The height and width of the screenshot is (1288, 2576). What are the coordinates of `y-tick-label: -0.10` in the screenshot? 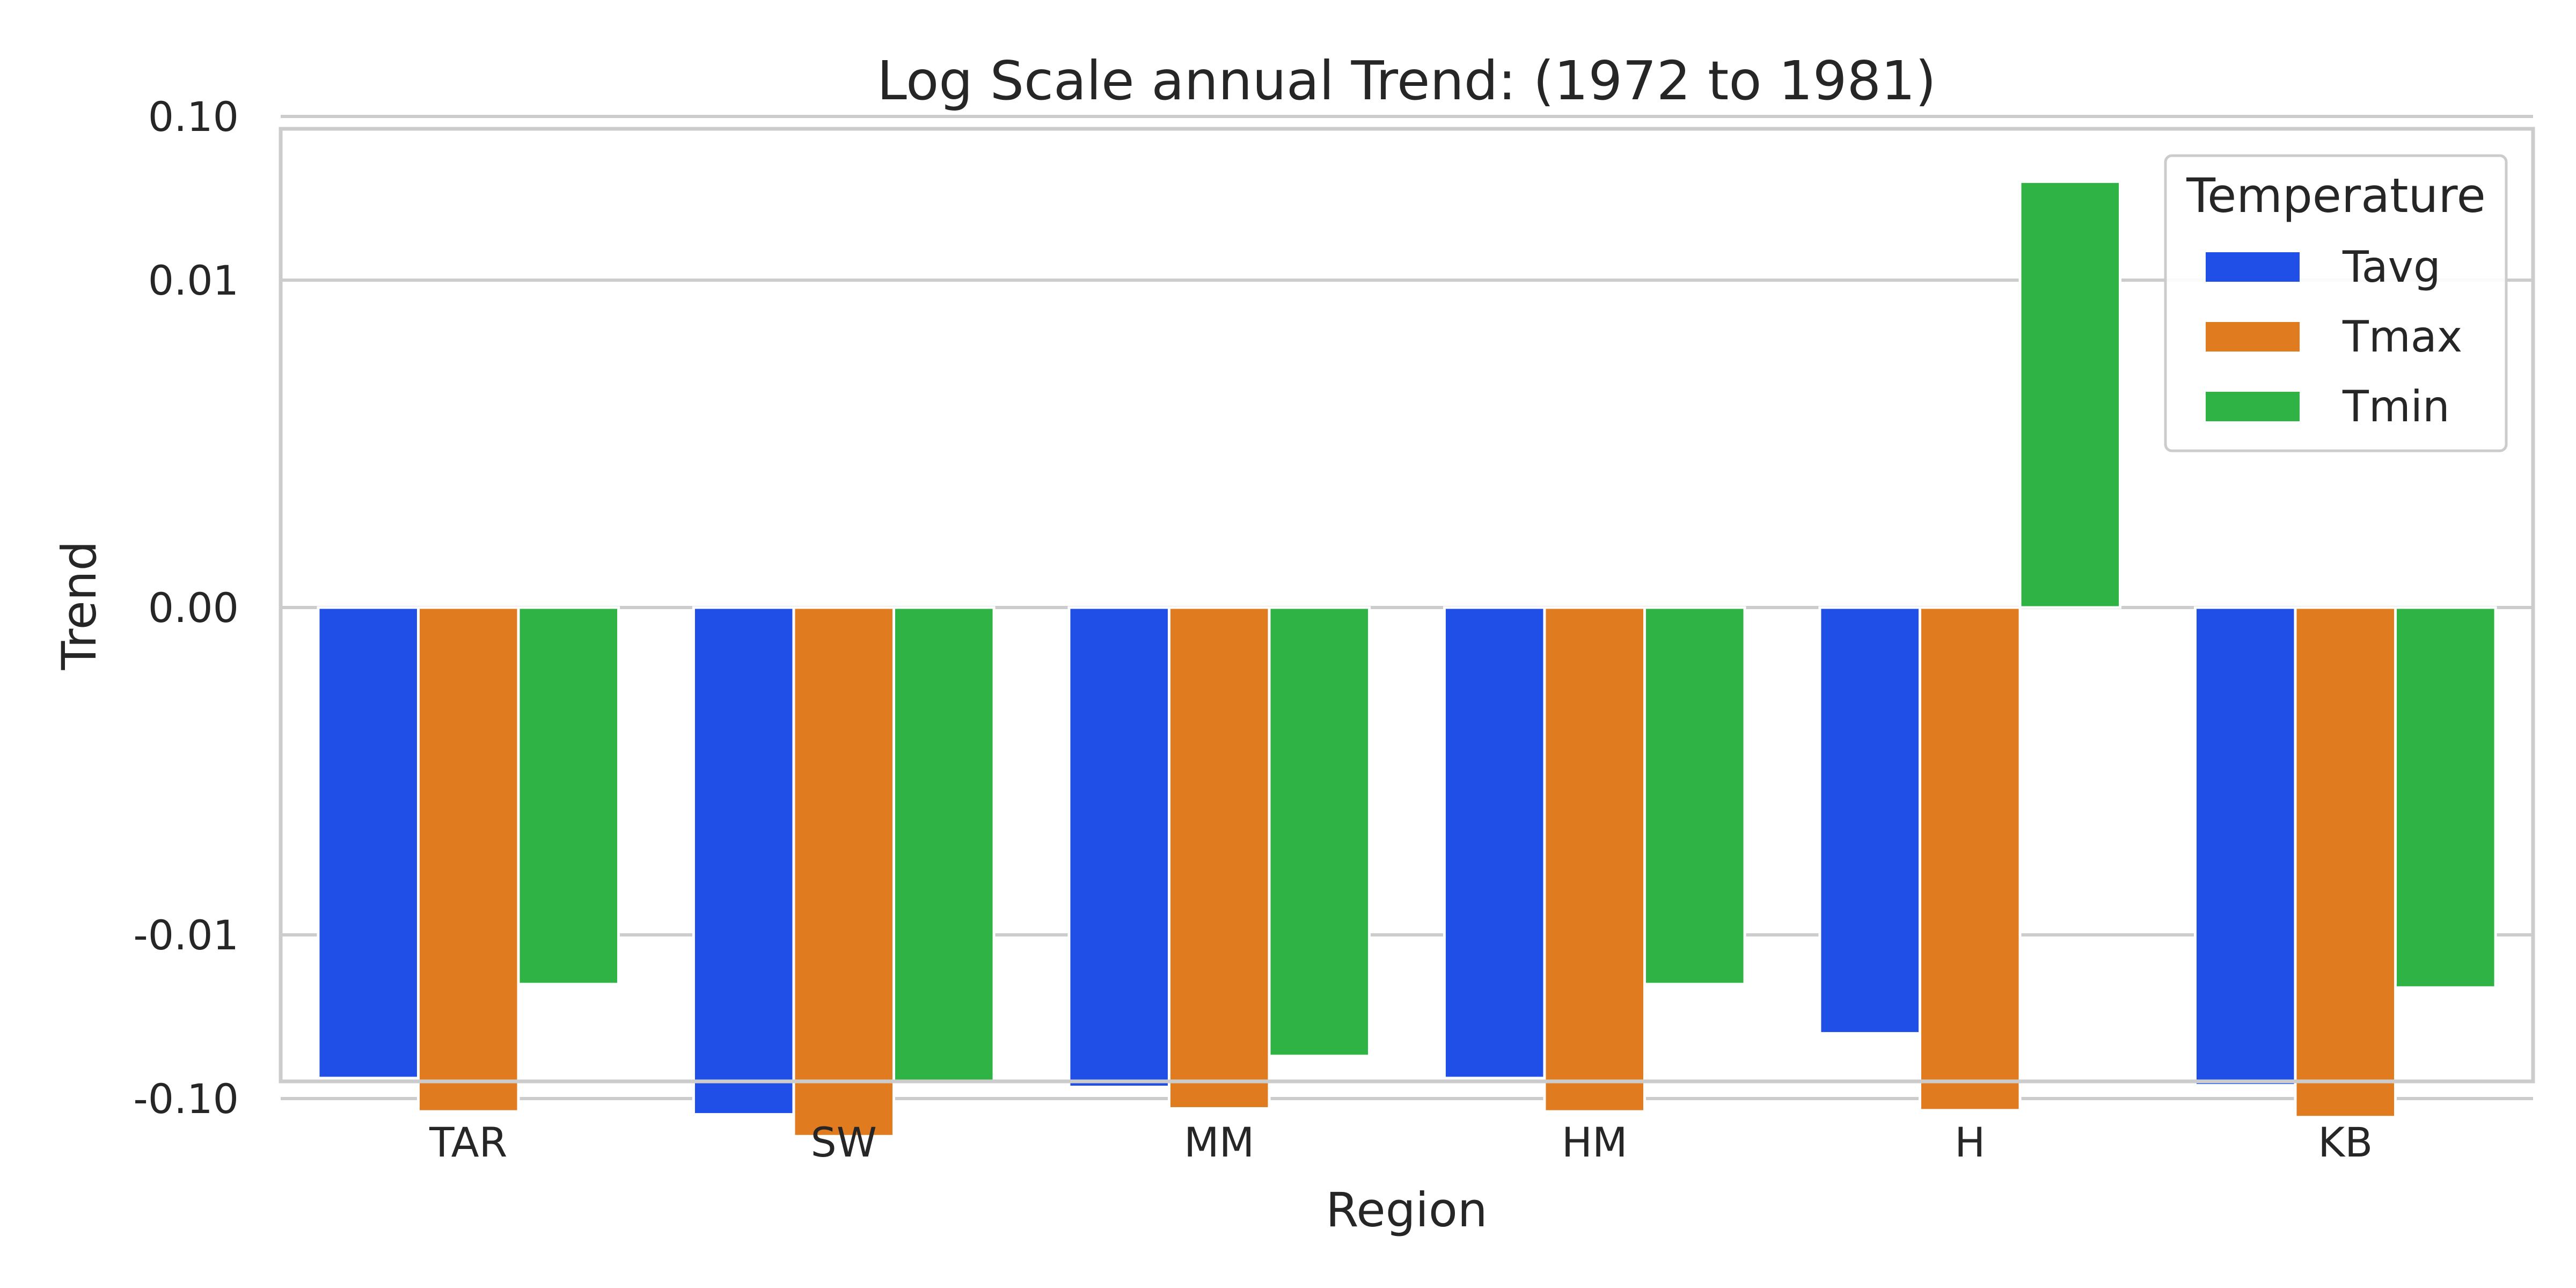 It's located at (186, 1099).